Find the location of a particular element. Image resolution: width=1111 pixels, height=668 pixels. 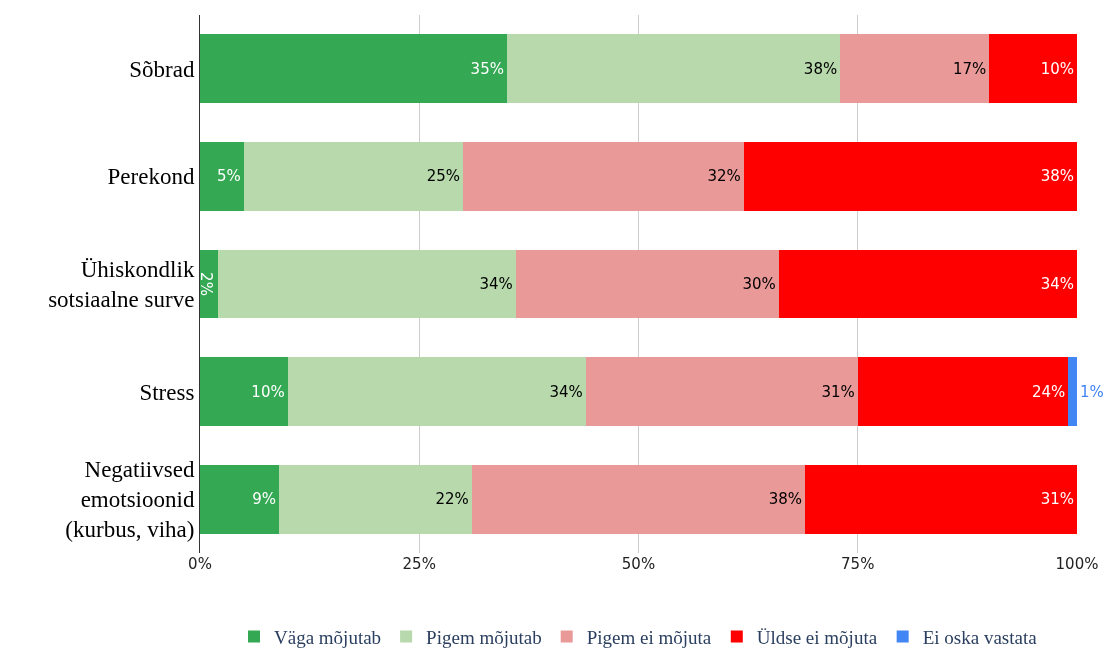

x-tick-label: 25% is located at coordinates (419, 564).